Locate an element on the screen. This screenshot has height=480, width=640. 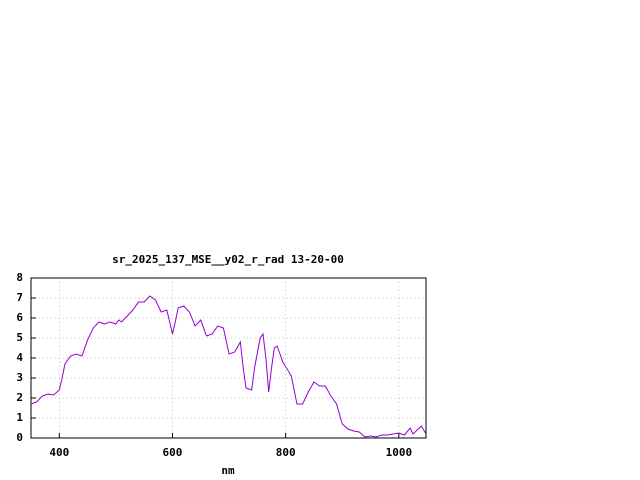
y-tick-label: 1 is located at coordinates (19, 417).